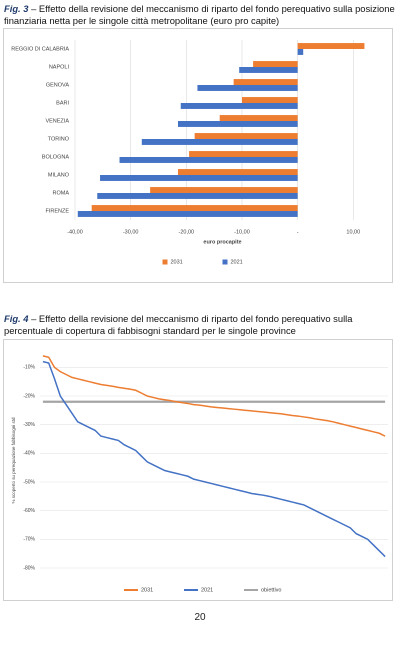 Image resolution: width=400 pixels, height=654 pixels. Describe the element at coordinates (29, 511) in the screenshot. I see `y-tick-label: -60%` at that location.